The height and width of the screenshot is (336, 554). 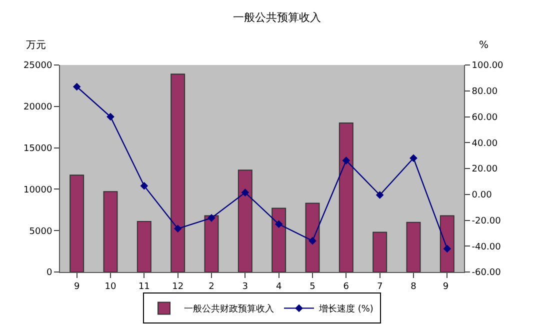 I want to click on x-tick-label: 2, so click(x=211, y=287).